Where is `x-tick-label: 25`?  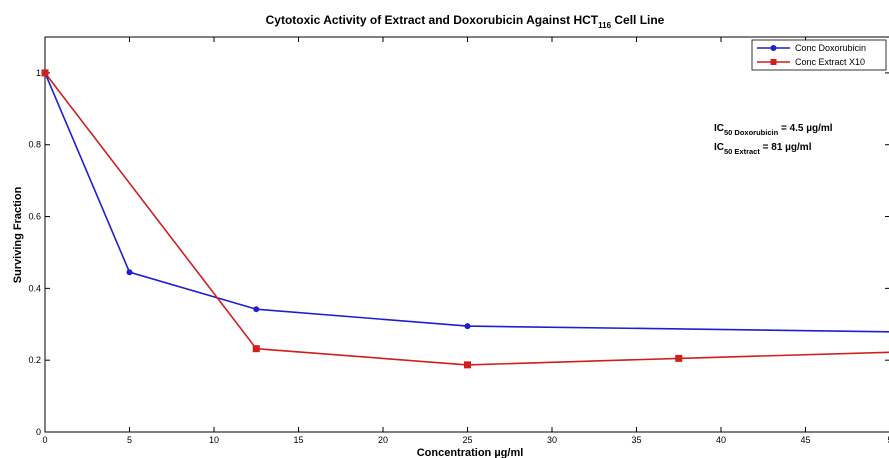 x-tick-label: 25 is located at coordinates (467, 440).